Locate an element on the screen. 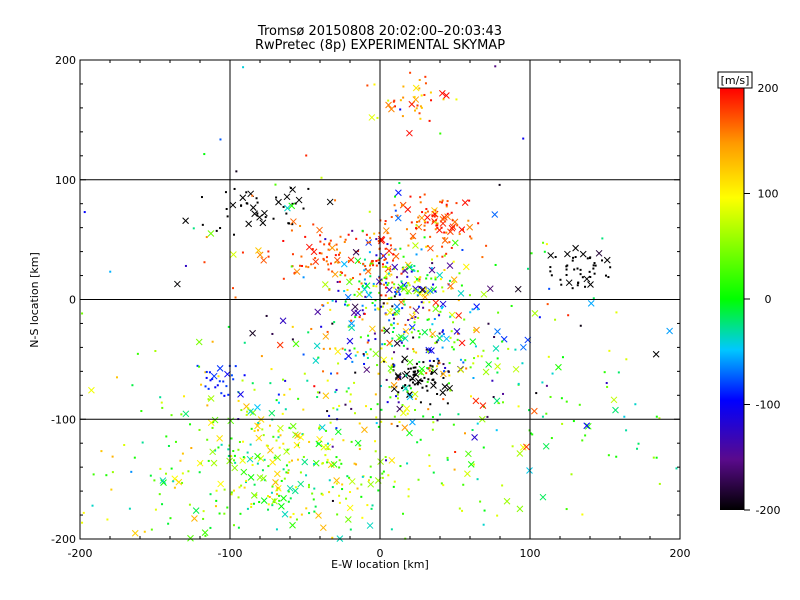  colorbar-tick-label: -200 is located at coordinates (768, 510).